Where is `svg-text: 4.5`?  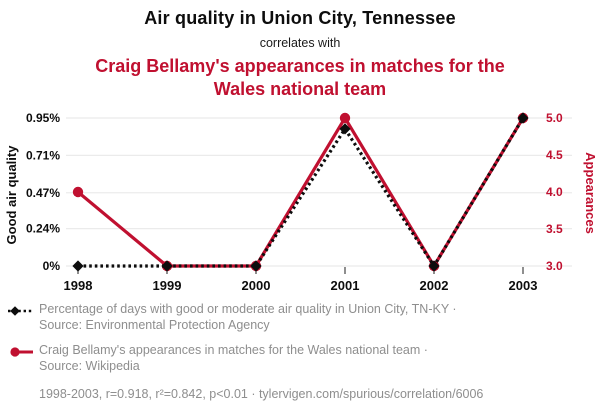 svg-text: 4.5 is located at coordinates (554, 155).